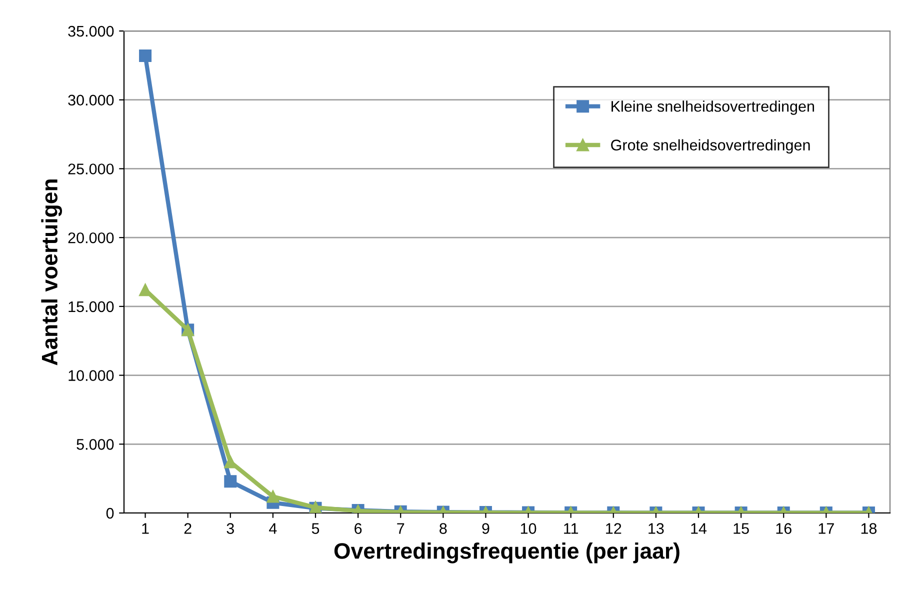  Describe the element at coordinates (91, 31) in the screenshot. I see `y-tick-label: 35.000` at that location.